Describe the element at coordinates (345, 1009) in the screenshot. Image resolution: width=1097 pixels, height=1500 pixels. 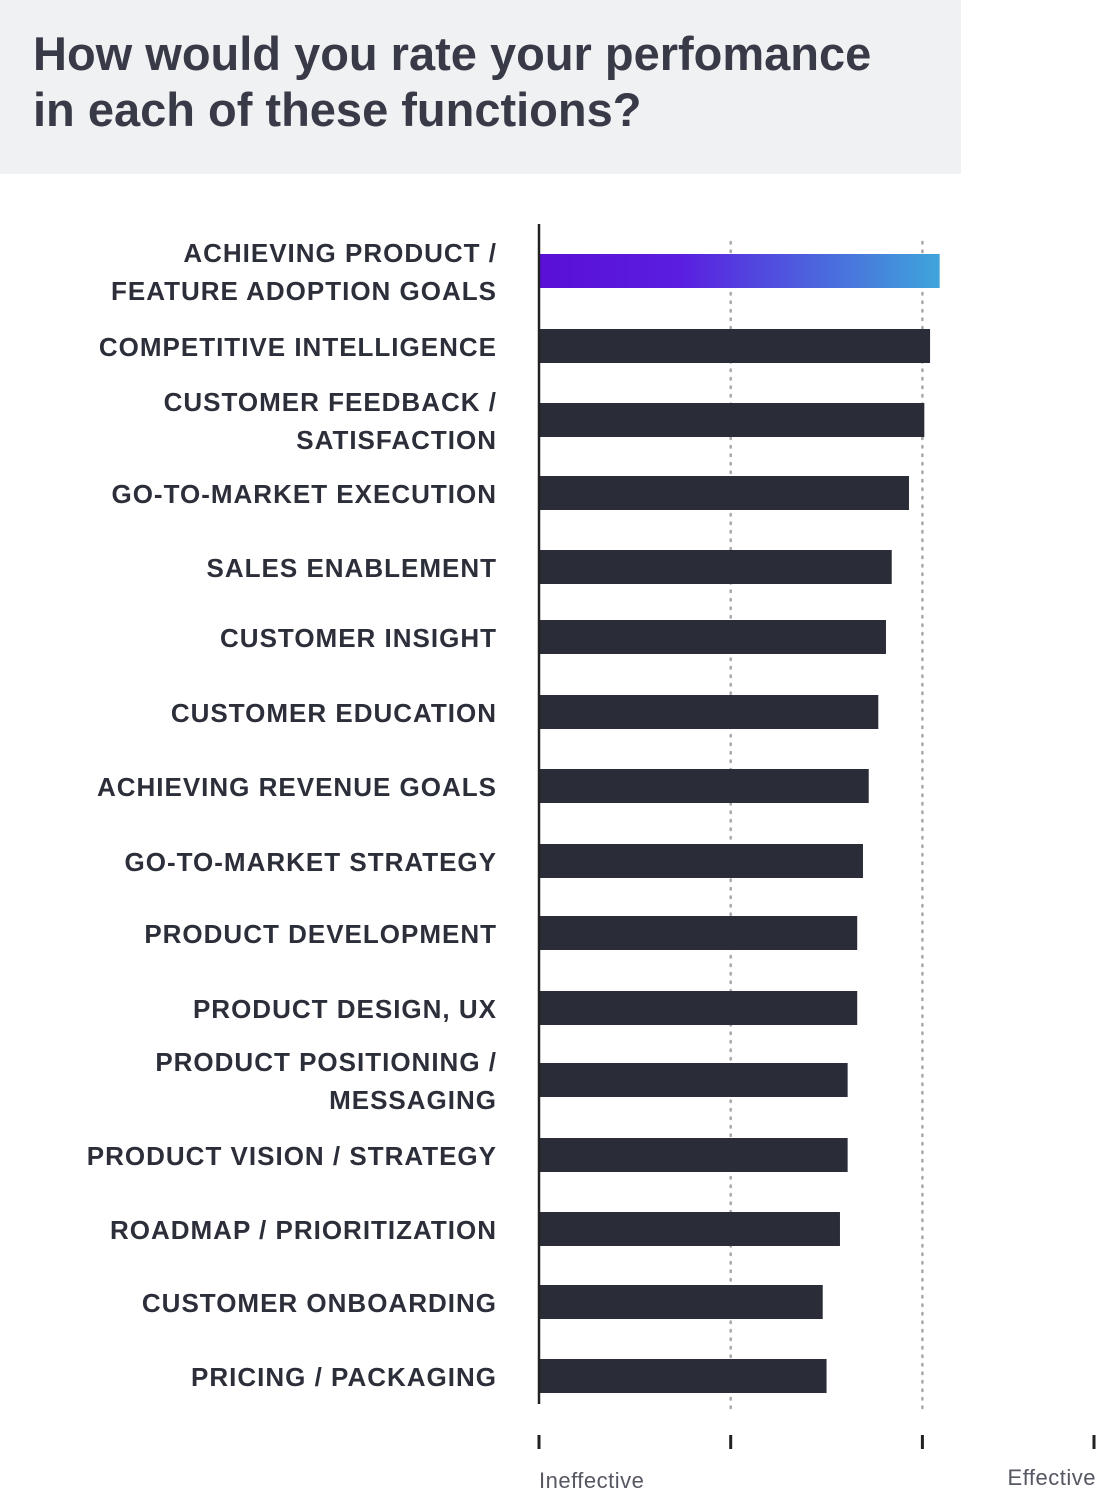
I see `category-label: PRODUCT DESIGN, UX` at that location.